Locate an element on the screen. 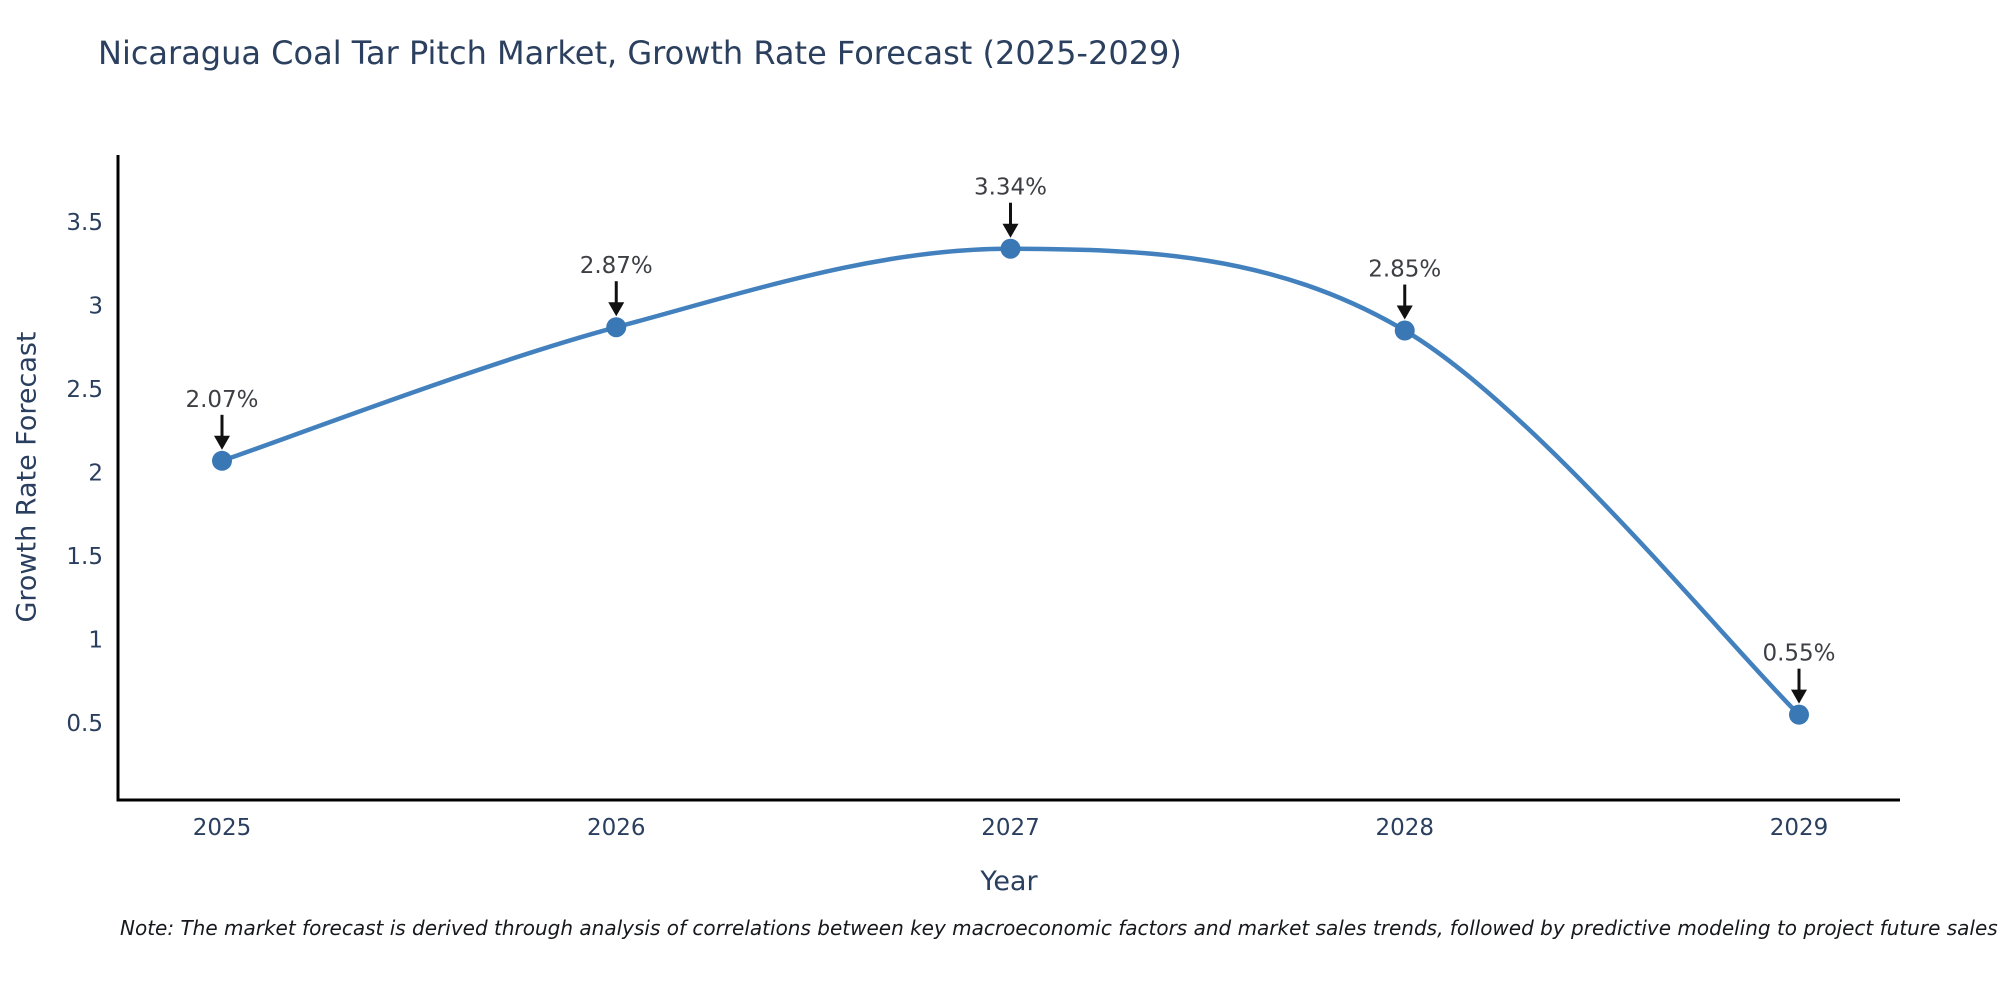 The width and height of the screenshot is (2000, 1000). x-tick-label: 2025 is located at coordinates (222, 828).